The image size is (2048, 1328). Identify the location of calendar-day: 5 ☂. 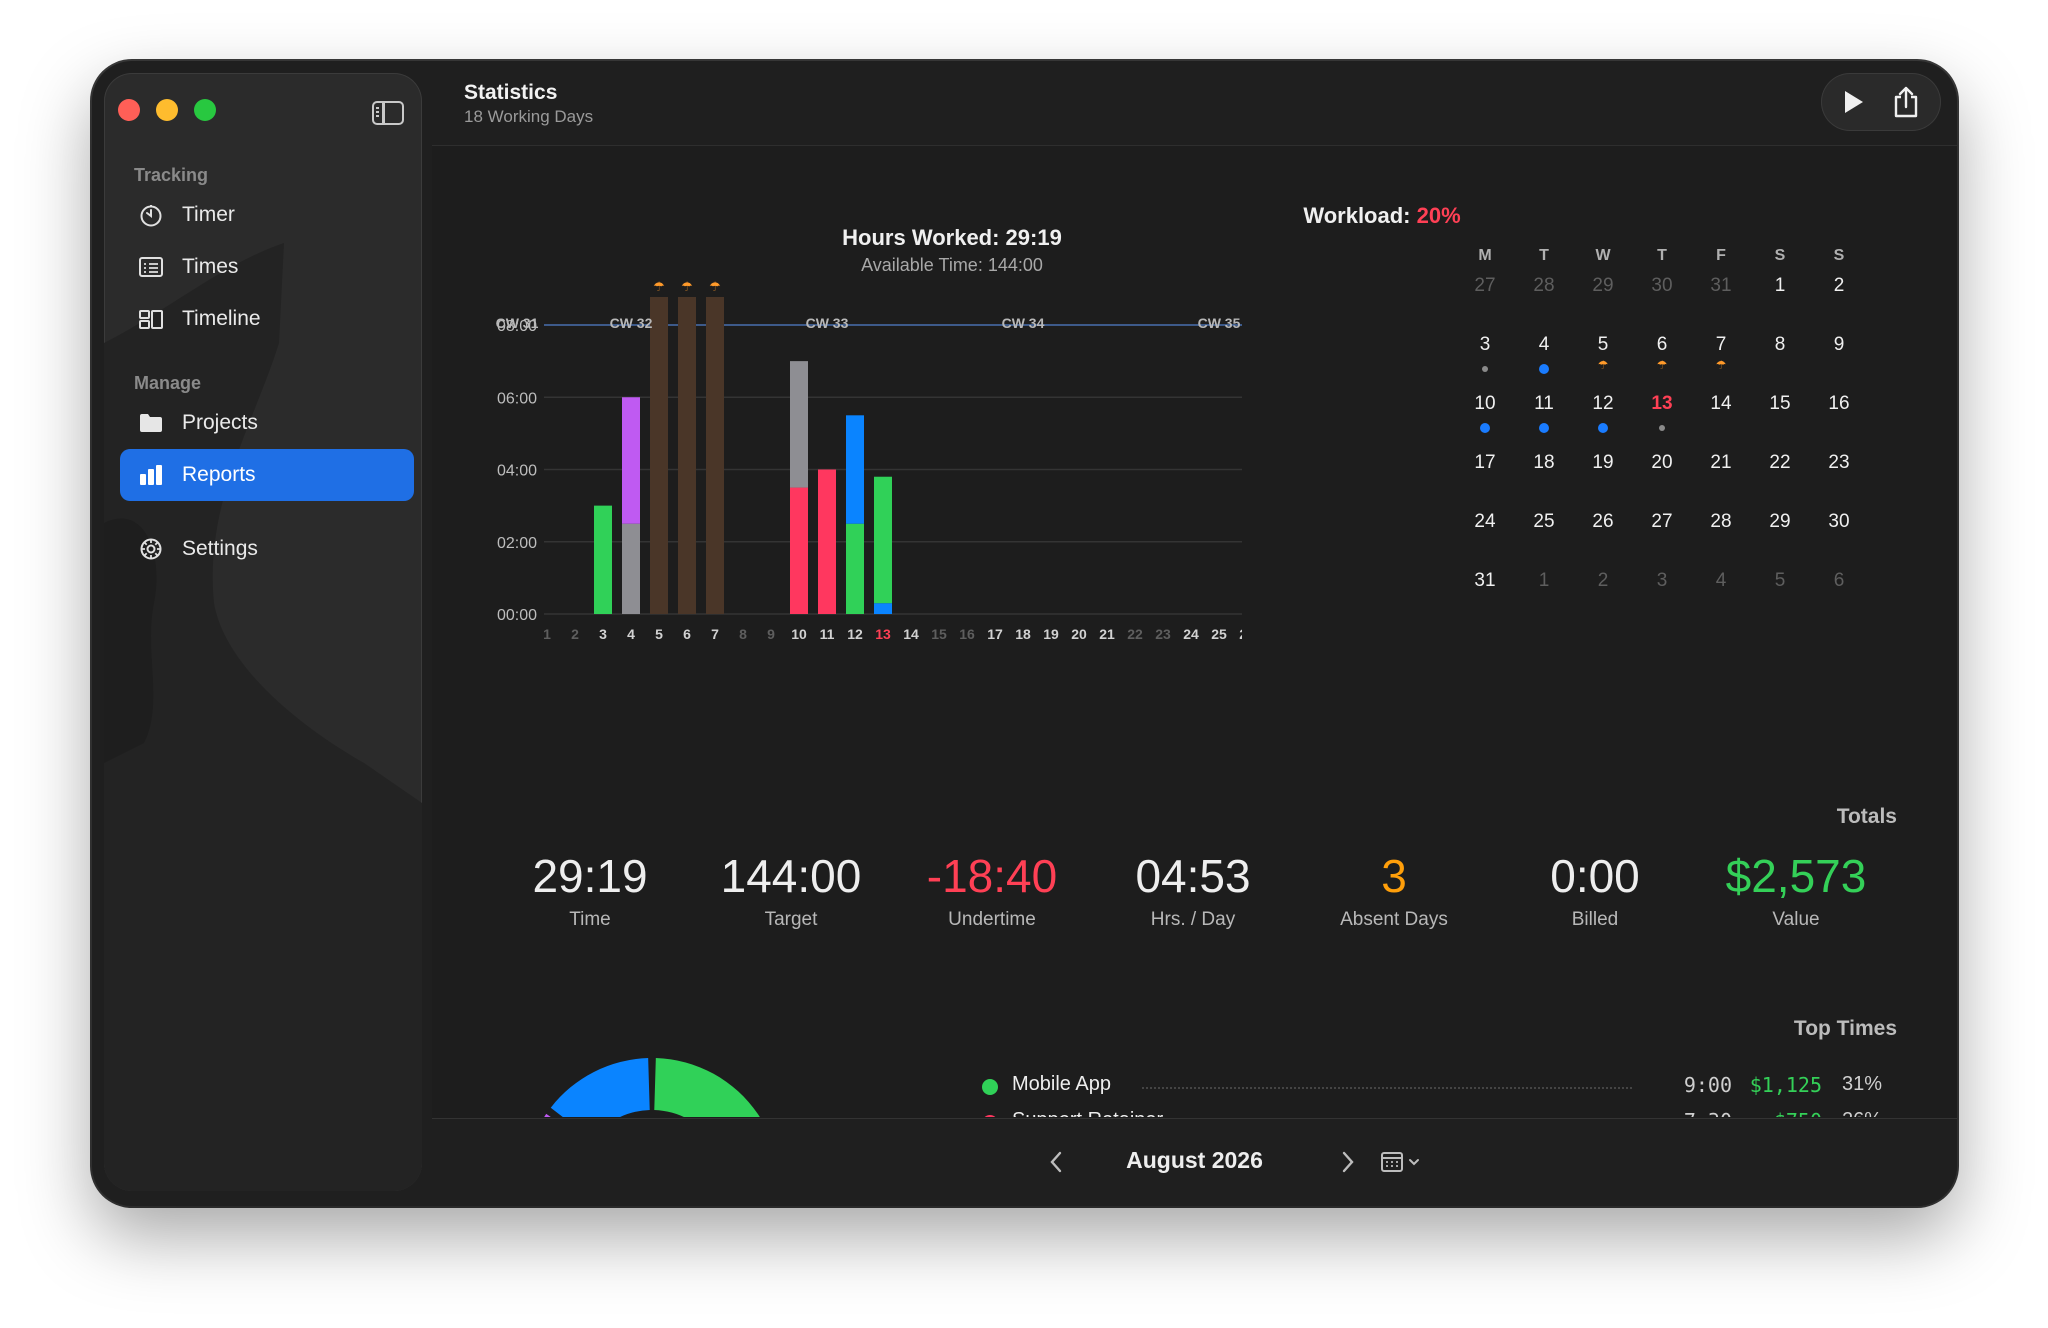
(1603, 353).